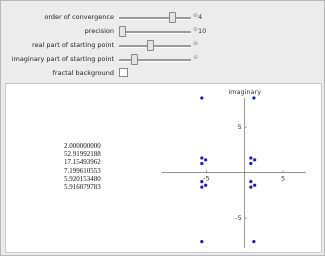 This screenshot has width=325, height=256. I want to click on output-value: 2.000000000, so click(82, 146).